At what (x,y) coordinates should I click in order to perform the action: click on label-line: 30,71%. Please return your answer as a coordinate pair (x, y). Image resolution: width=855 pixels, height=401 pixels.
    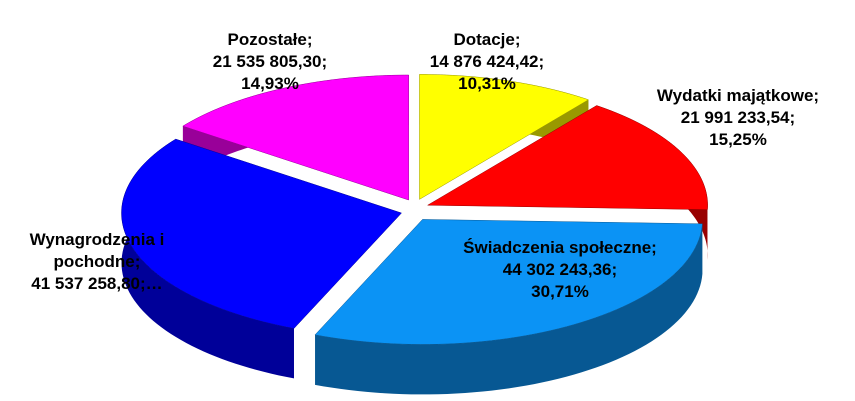
    Looking at the image, I should click on (560, 291).